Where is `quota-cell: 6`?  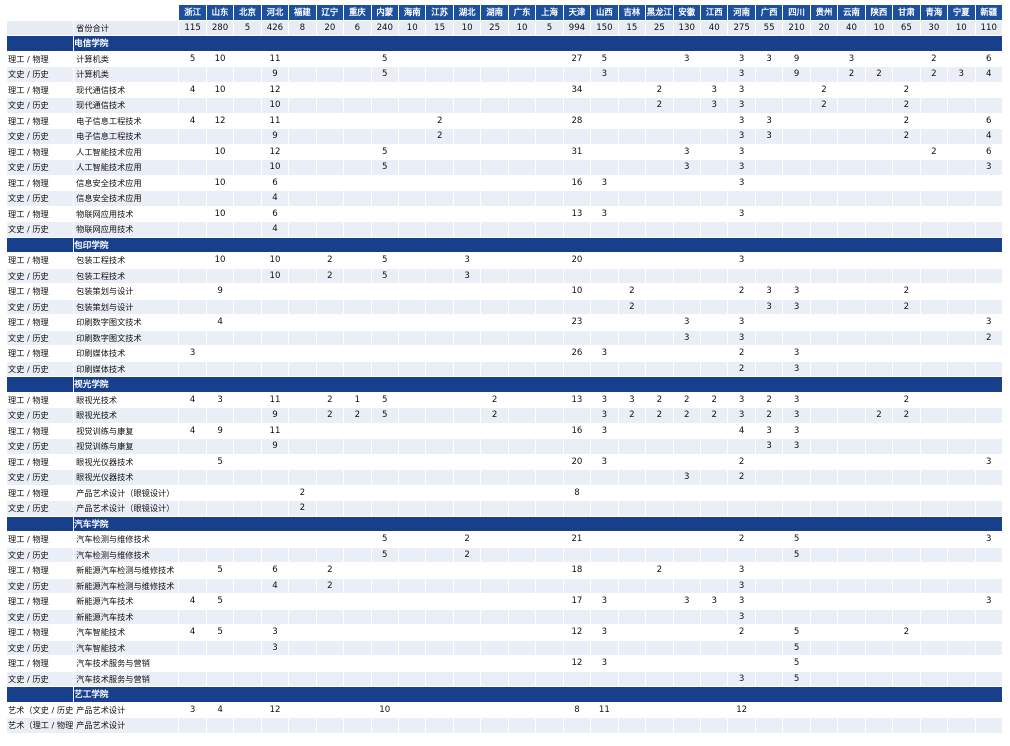
quota-cell: 6 is located at coordinates (275, 183).